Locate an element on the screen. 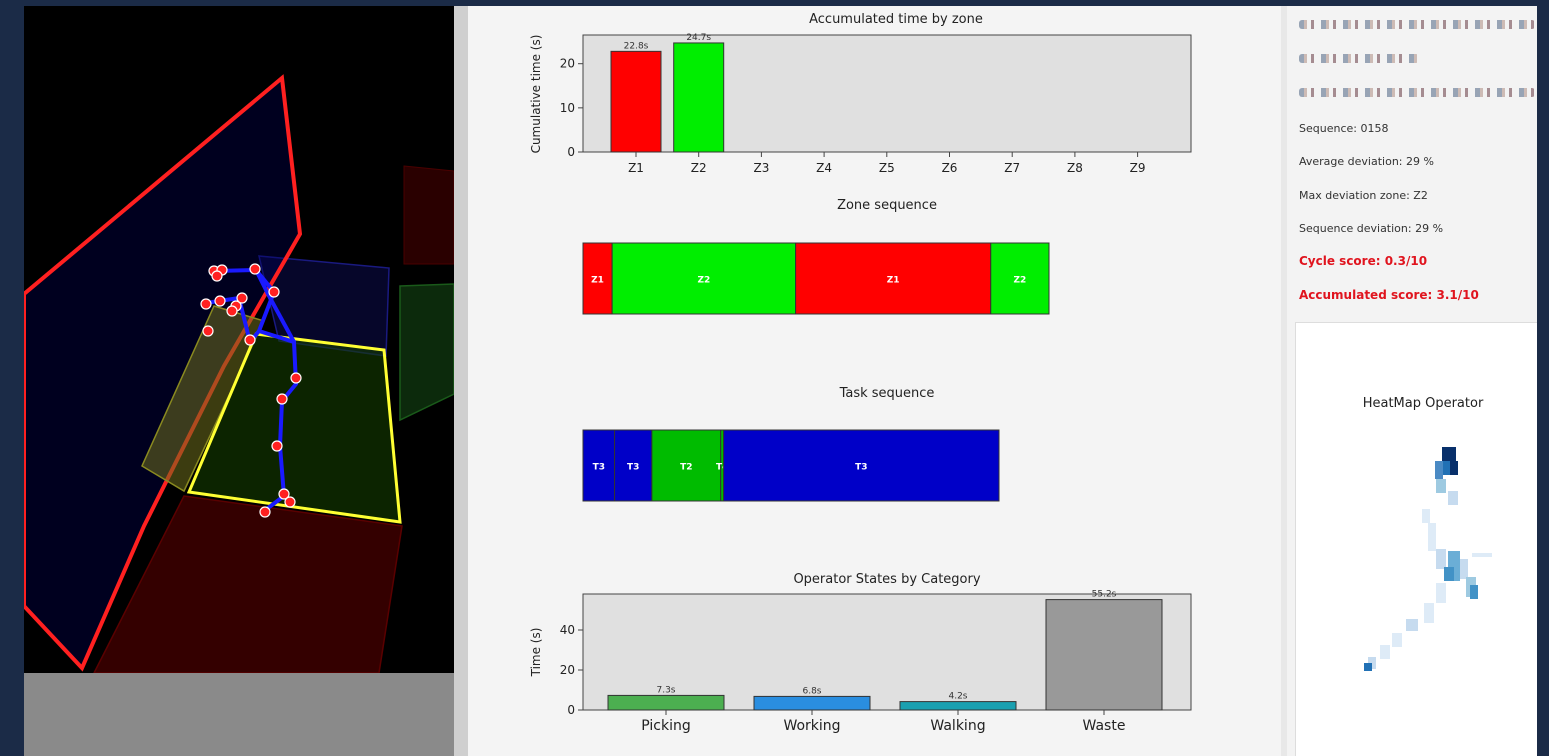 Image resolution: width=1549 pixels, height=756 pixels. zone-sequence-chart: Zone sequence Z1 Z2 Z1 Z2 is located at coordinates (816, 256).